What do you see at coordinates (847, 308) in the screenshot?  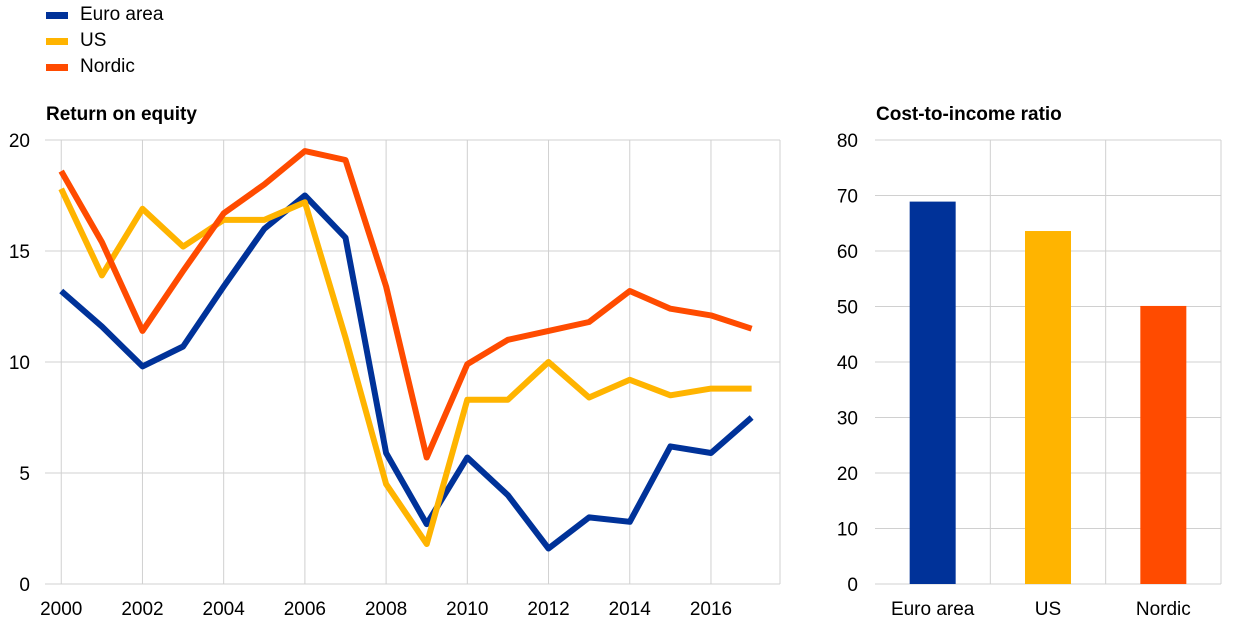 I see `y-tick-label: 50` at bounding box center [847, 308].